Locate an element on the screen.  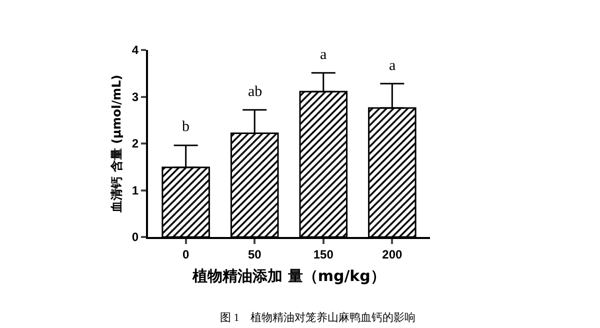
annotation: ab is located at coordinates (255, 92).